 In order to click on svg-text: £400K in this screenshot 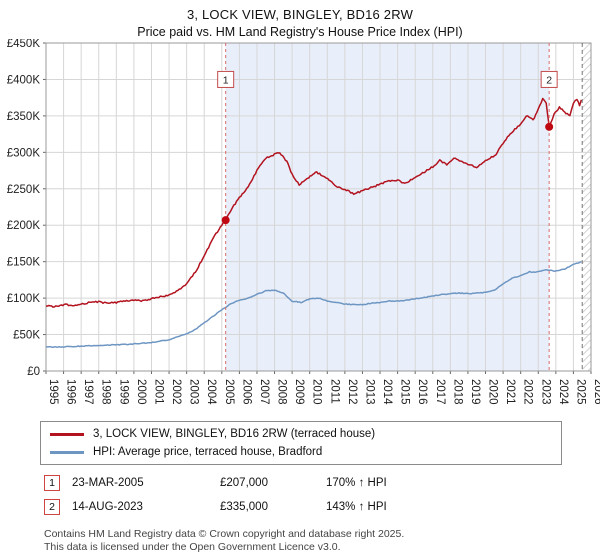, I will do `click(24, 80)`.